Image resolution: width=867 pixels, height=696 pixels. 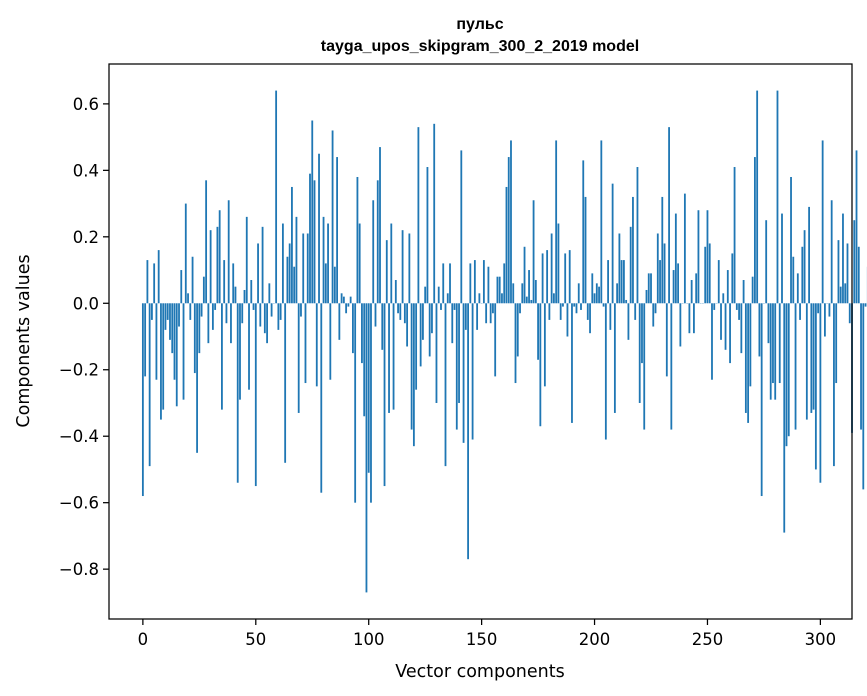 What do you see at coordinates (255, 639) in the screenshot?
I see `x-tick-label: 50` at bounding box center [255, 639].